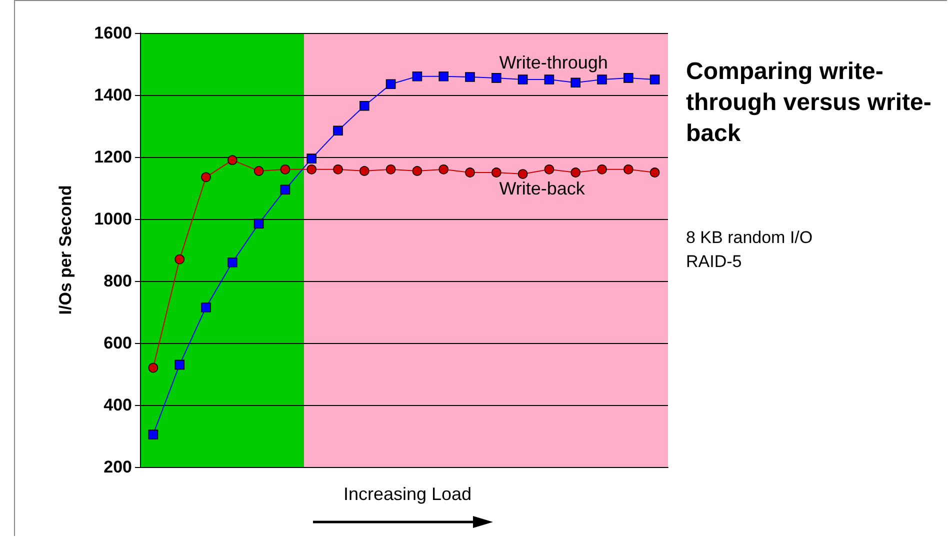 The width and height of the screenshot is (949, 538). I want to click on text: 8 KB random I/O, so click(749, 238).